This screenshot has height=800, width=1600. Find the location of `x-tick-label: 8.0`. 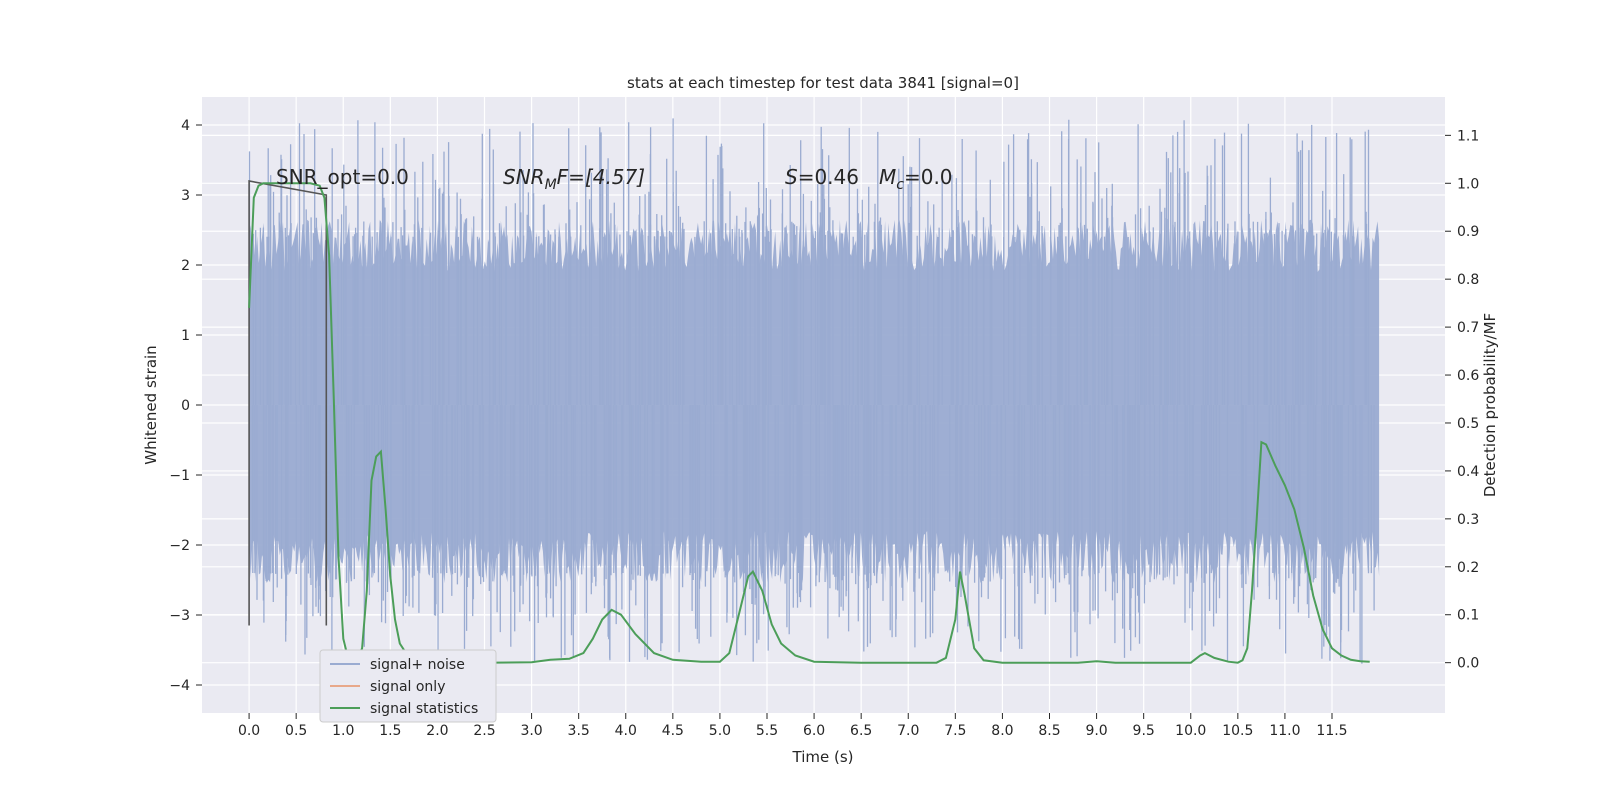

x-tick-label: 8.0 is located at coordinates (1002, 731).